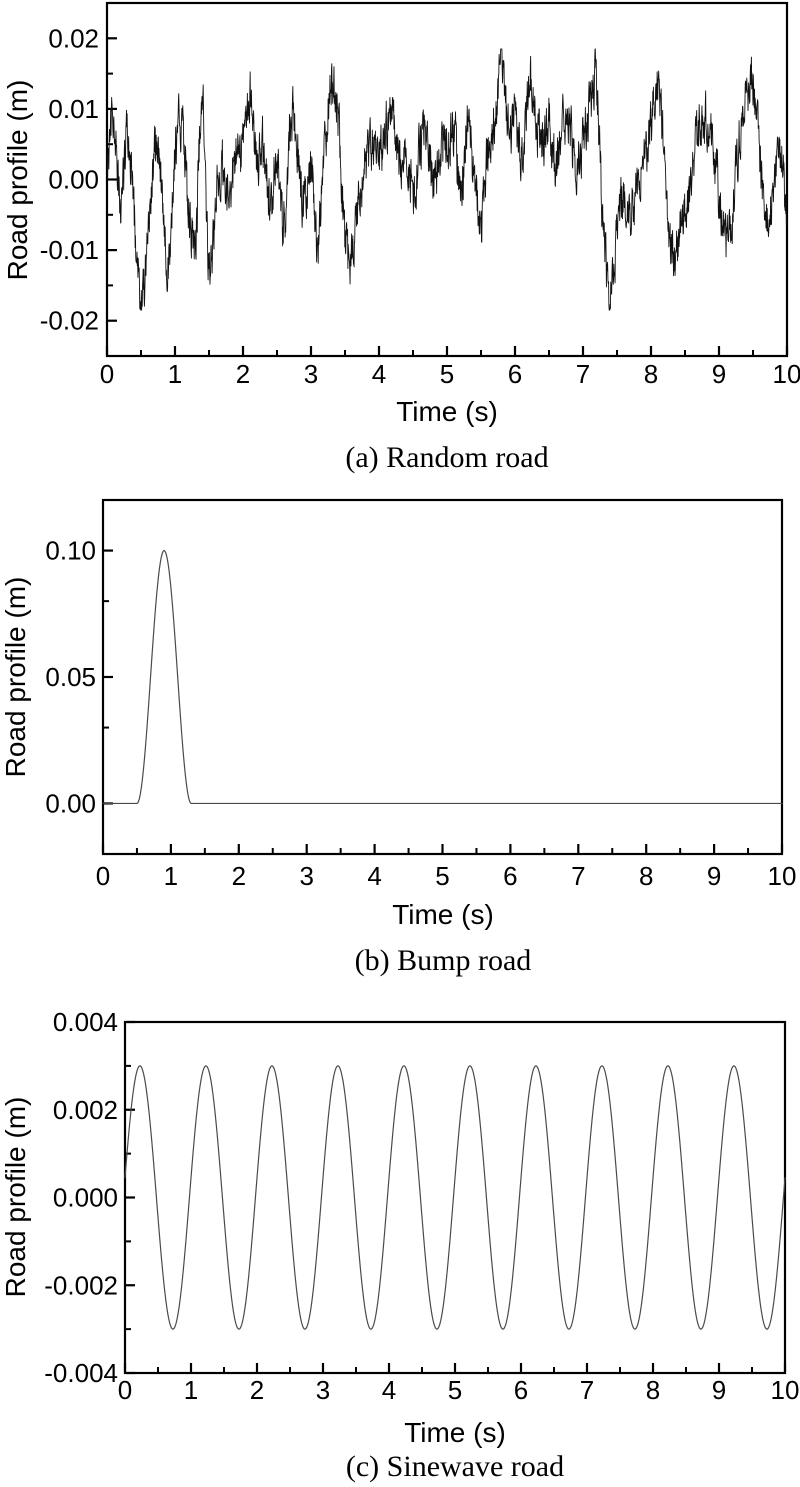 The image size is (800, 1487). What do you see at coordinates (81, 1285) in the screenshot?
I see `y-tick-label: -0.002` at bounding box center [81, 1285].